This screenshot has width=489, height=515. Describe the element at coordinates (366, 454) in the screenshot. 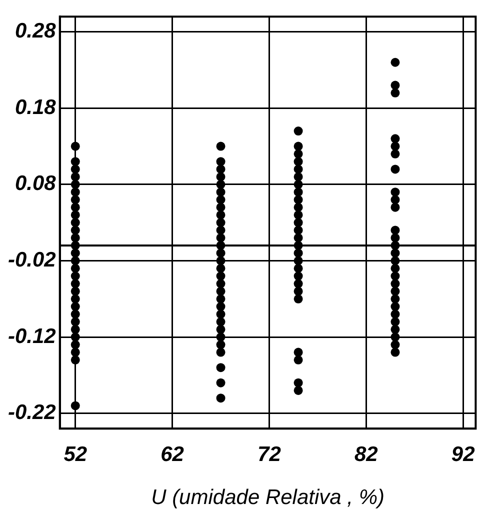

I see `x-tick-label: 82` at that location.